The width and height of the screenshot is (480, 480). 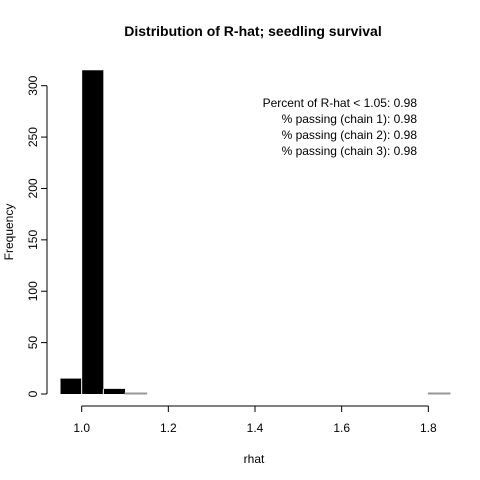 What do you see at coordinates (350, 135) in the screenshot?
I see `annotation-line-3: % passing (chain 2): 0.98` at bounding box center [350, 135].